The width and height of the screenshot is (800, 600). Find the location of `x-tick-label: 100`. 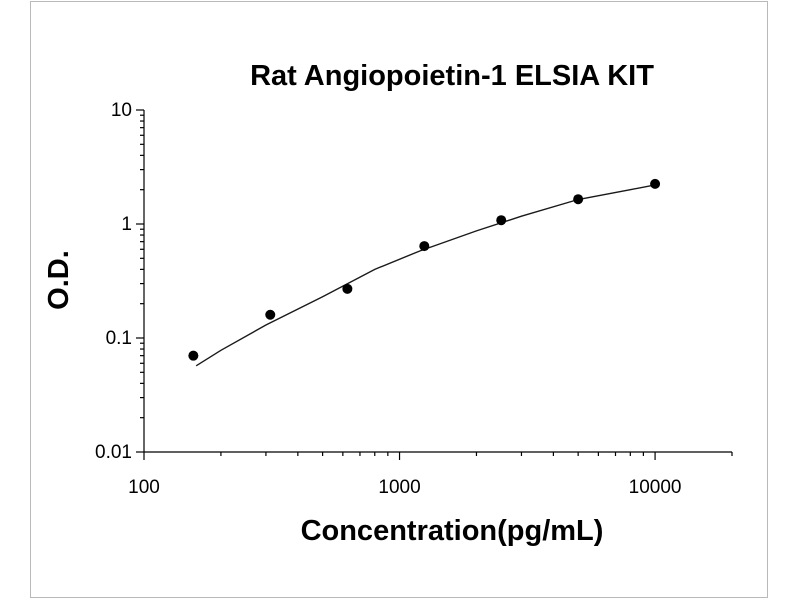

x-tick-label: 100 is located at coordinates (144, 487).